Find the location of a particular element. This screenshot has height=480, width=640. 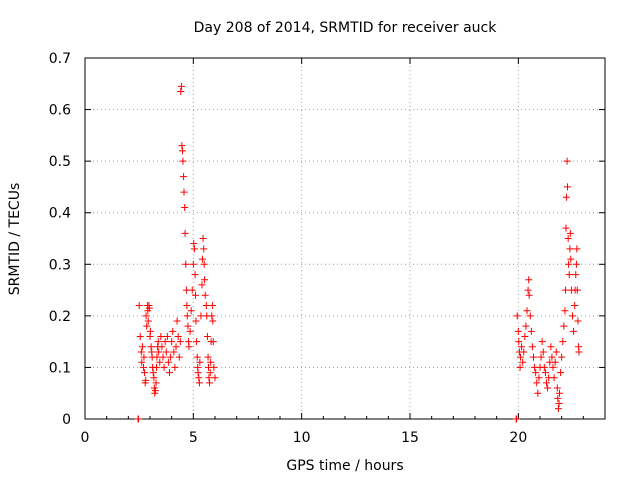

x-tick-label: 10 is located at coordinates (302, 438).